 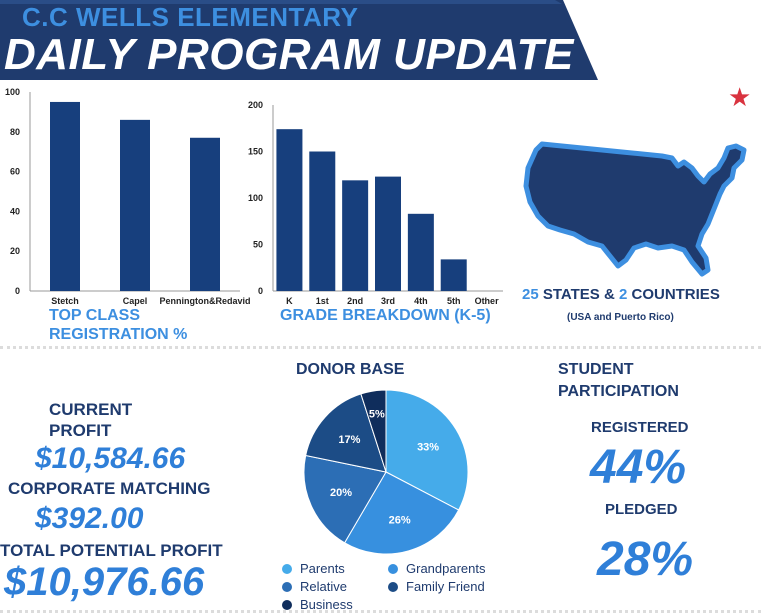 I want to click on pledged-label: PLEDGED, so click(x=641, y=509).